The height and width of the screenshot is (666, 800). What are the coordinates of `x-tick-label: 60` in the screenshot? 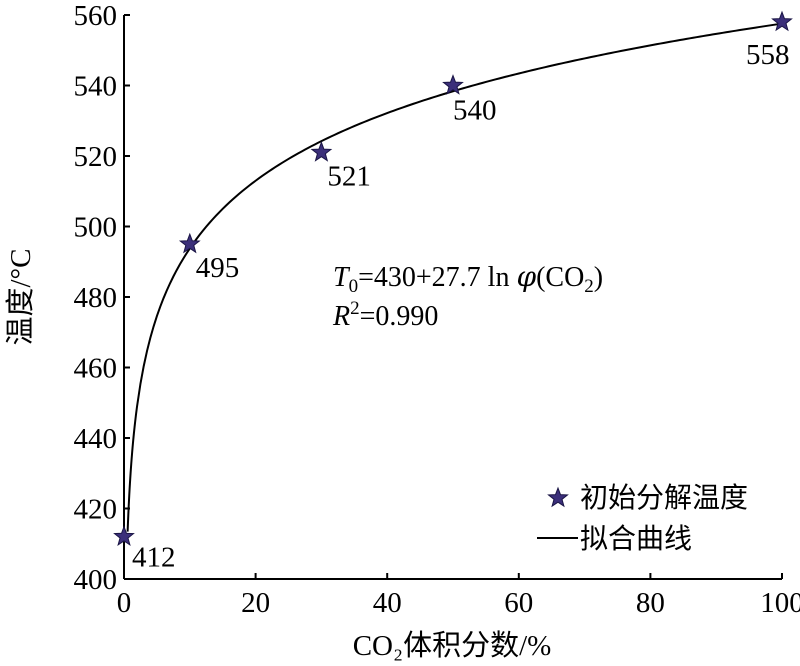 It's located at (518, 603).